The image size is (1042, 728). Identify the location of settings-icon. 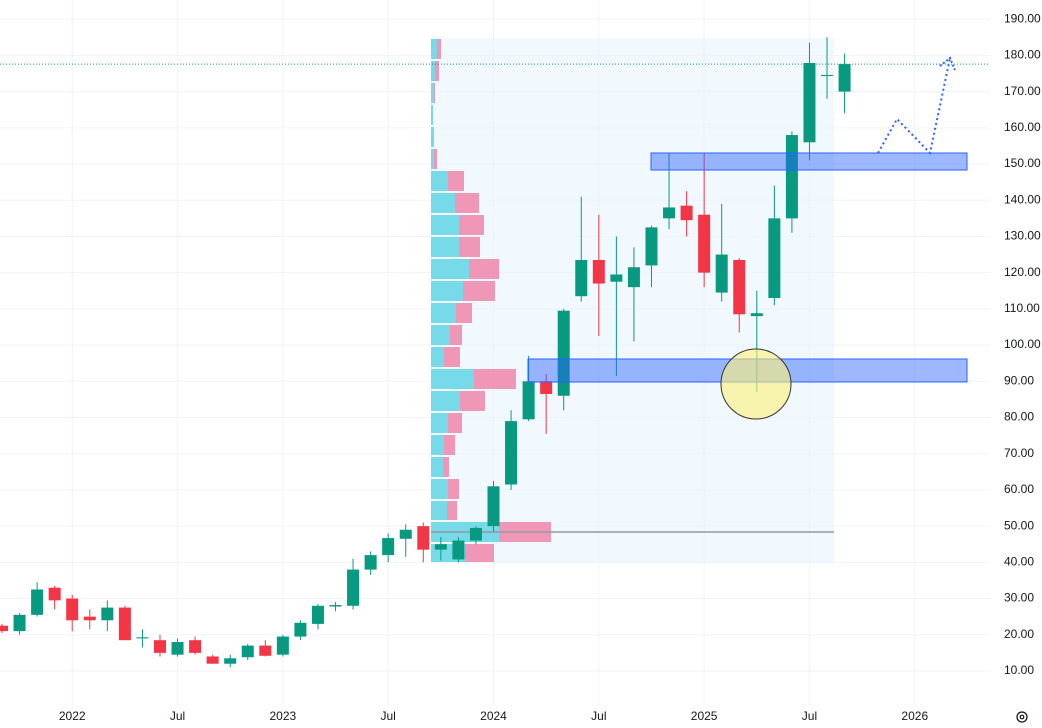
(1022, 717).